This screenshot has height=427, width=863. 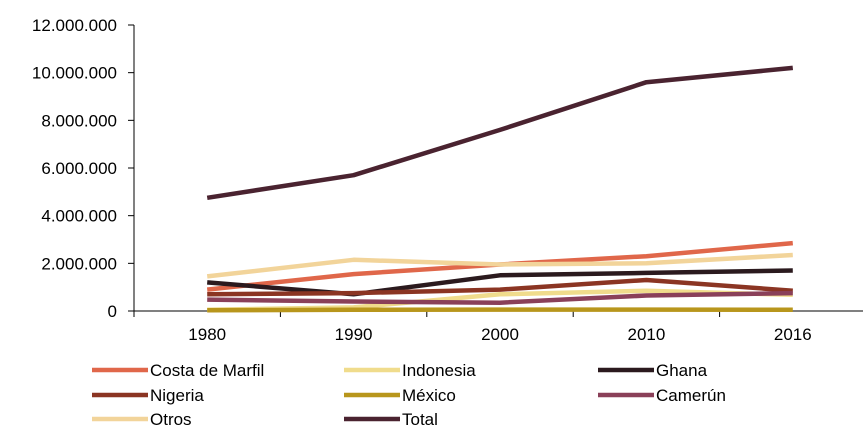 What do you see at coordinates (691, 395) in the screenshot?
I see `legend-label: Camerún` at bounding box center [691, 395].